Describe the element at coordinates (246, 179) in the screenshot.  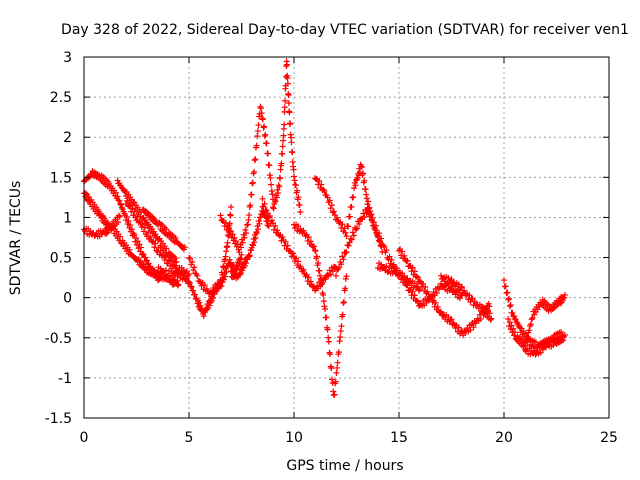
I see `series-arc-i` at that location.